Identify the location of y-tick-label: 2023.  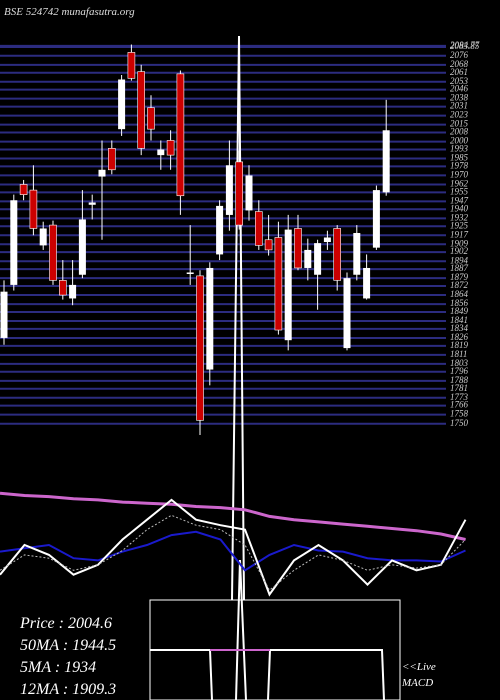
(459, 115).